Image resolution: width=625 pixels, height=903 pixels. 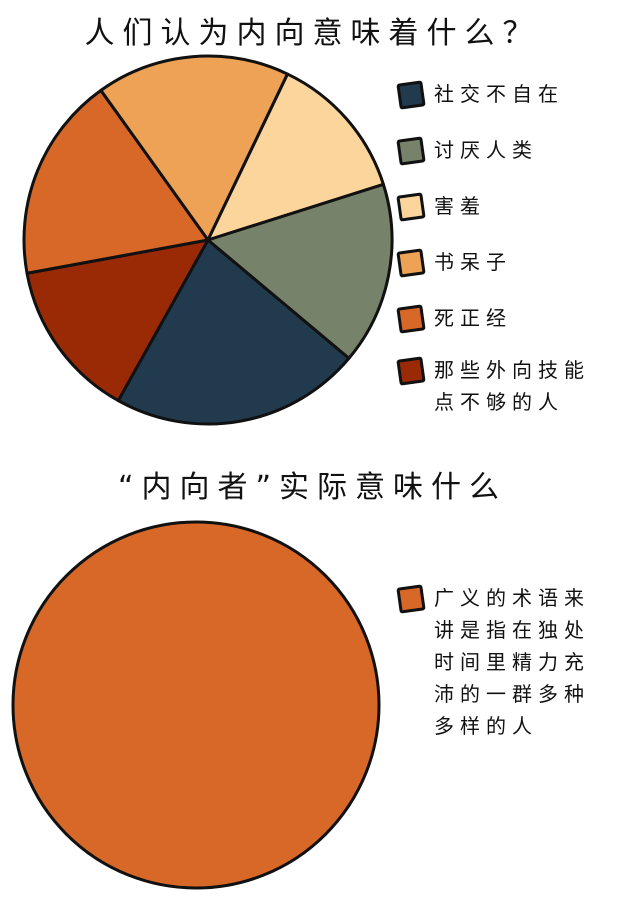 What do you see at coordinates (505, 206) in the screenshot?
I see `legend-item: 害羞` at bounding box center [505, 206].